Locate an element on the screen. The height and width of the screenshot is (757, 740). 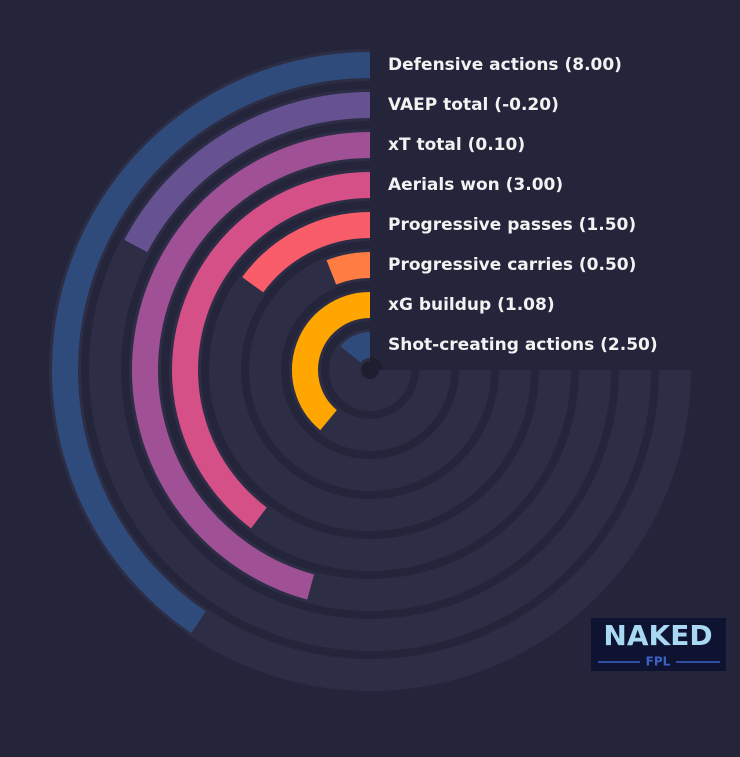
logo: NAKED FPL is located at coordinates (658, 644).